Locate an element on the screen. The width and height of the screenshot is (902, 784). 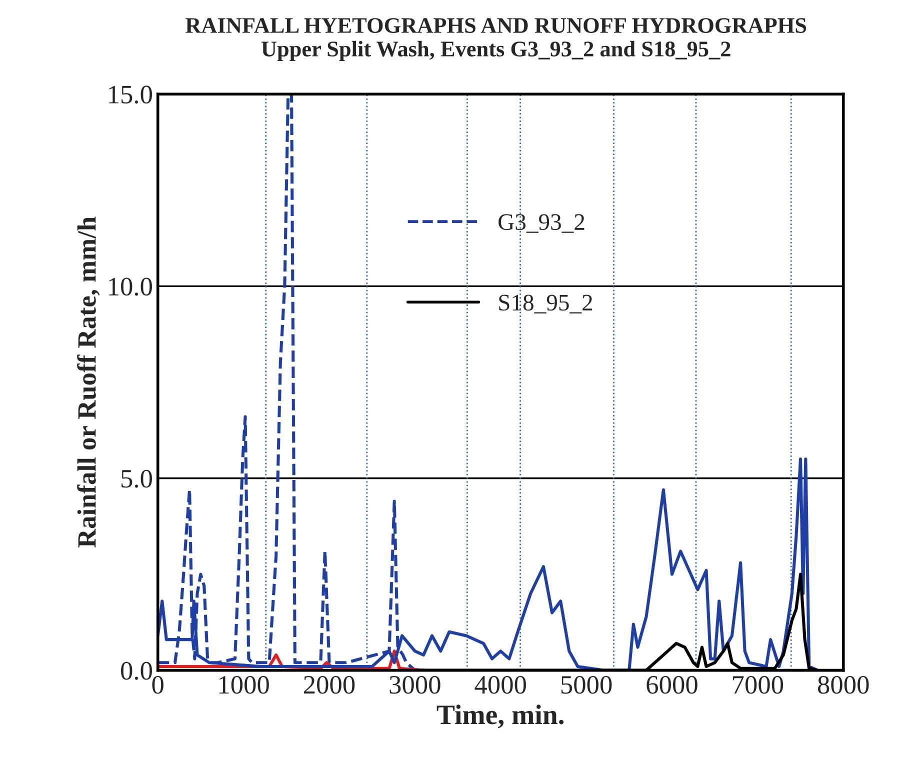
x-tick-label: 5000 is located at coordinates (586, 685).